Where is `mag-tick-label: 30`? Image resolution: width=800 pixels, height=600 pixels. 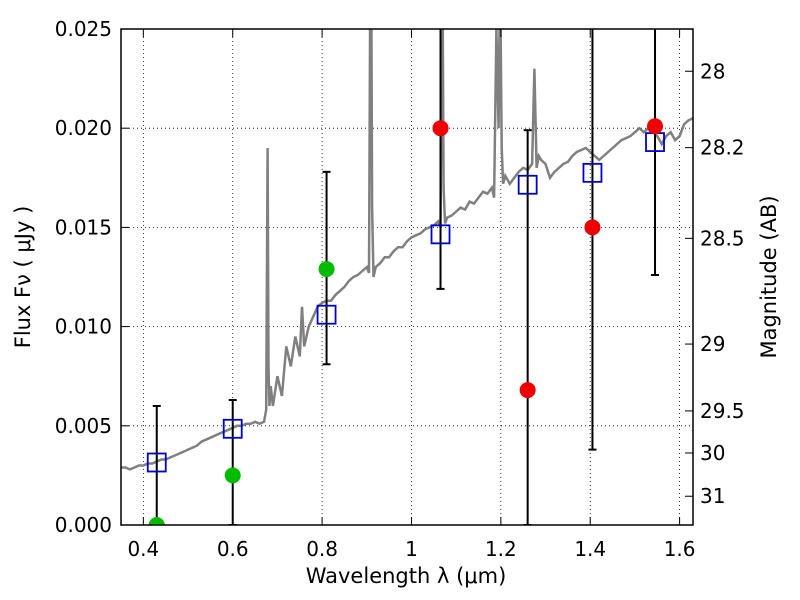
mag-tick-label: 30 is located at coordinates (712, 453).